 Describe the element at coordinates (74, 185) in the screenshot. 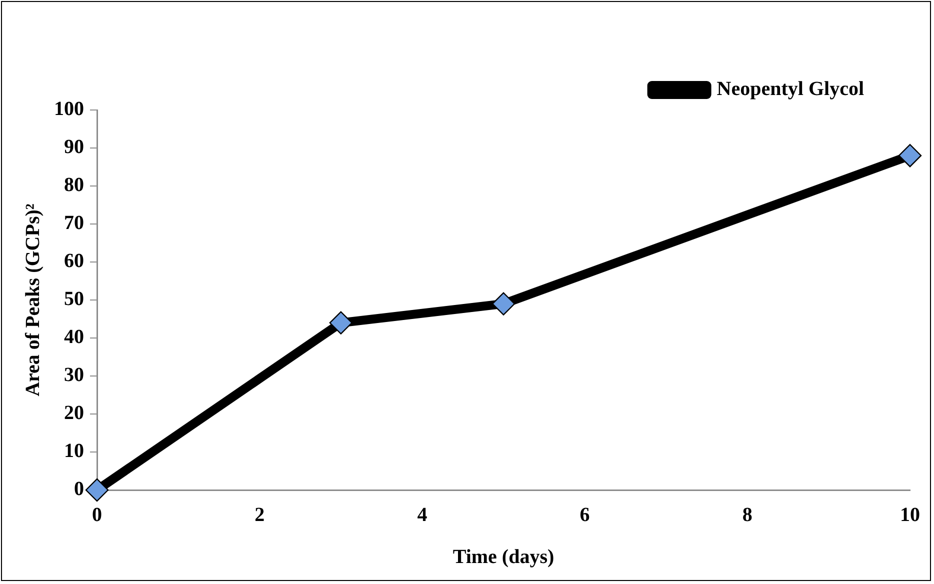

I see `y-tick-label: 80` at that location.